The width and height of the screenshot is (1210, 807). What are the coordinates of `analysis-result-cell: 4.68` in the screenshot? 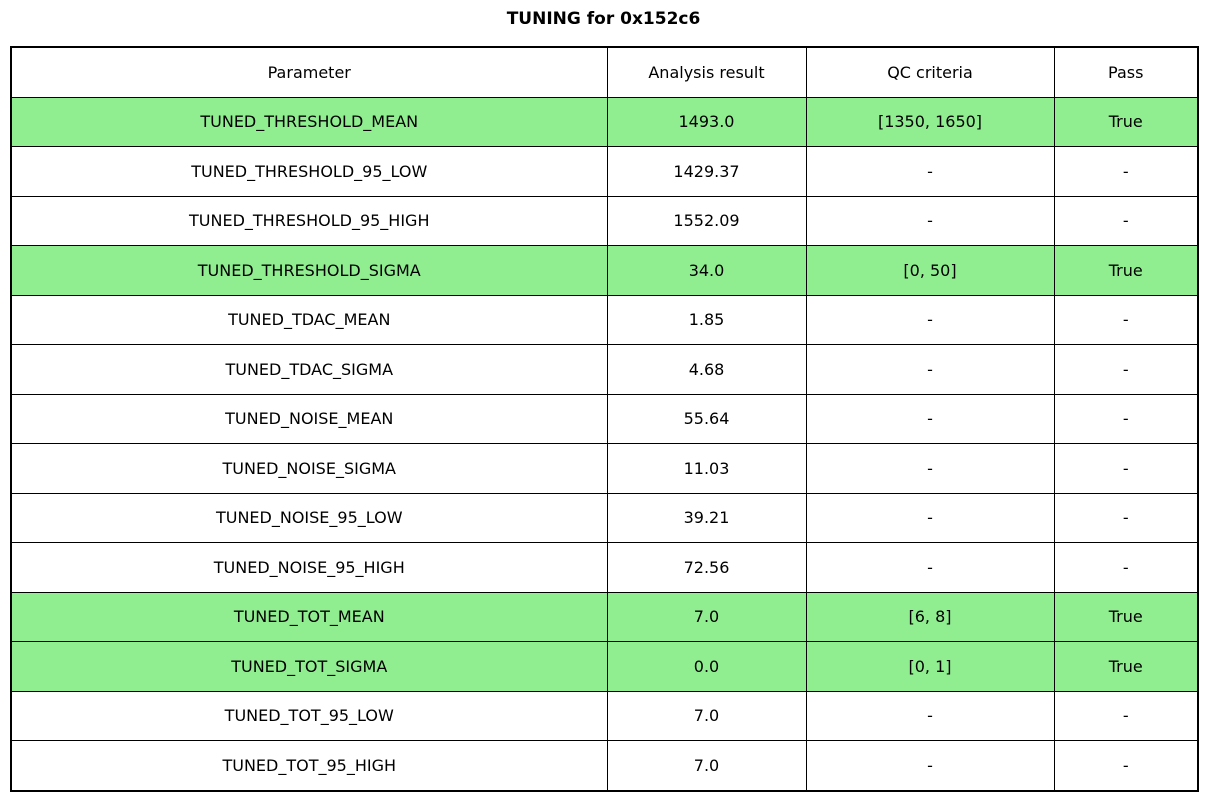 It's located at (706, 369).